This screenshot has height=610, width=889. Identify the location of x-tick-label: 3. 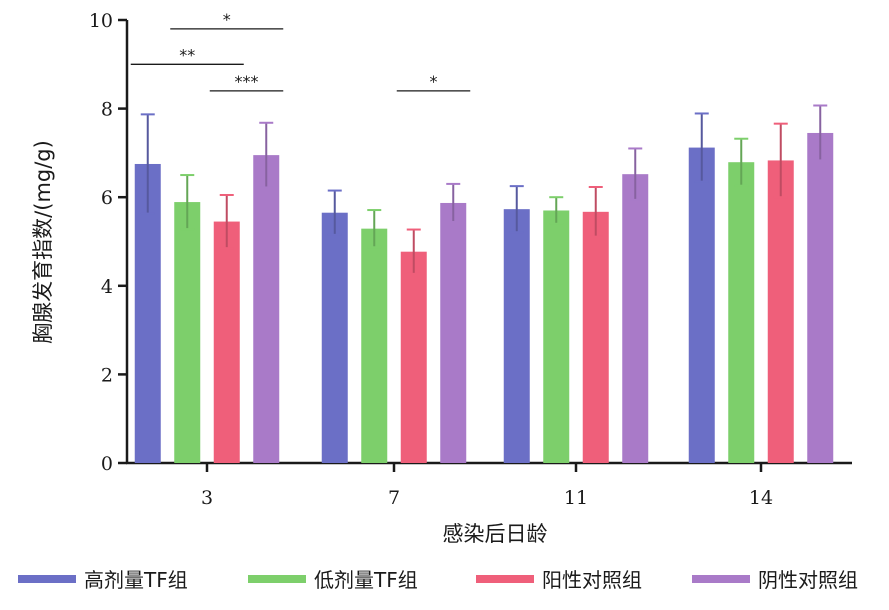
(207, 498).